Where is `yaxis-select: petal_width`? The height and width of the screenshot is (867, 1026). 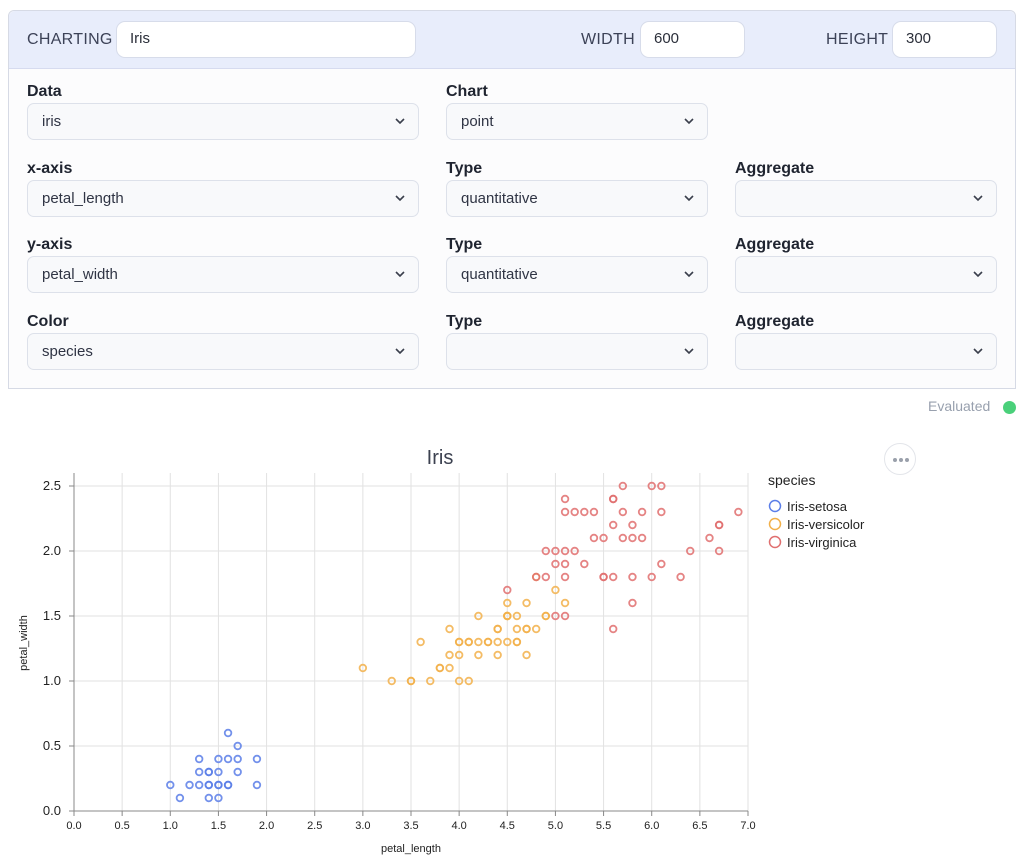
yaxis-select: petal_width is located at coordinates (223, 274).